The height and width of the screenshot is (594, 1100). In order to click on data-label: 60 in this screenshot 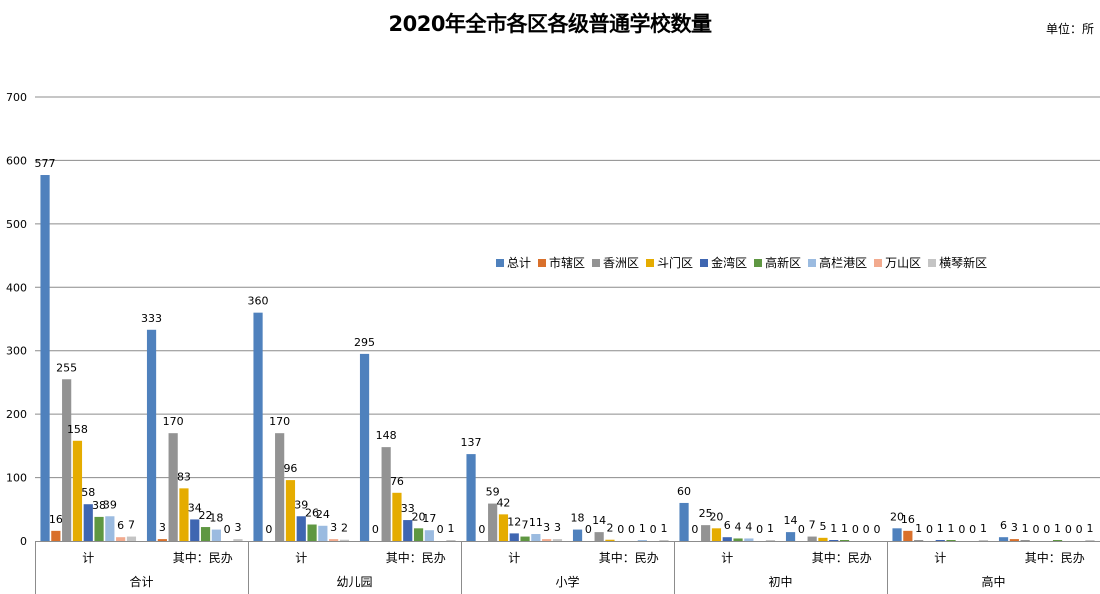, I will do `click(684, 491)`.